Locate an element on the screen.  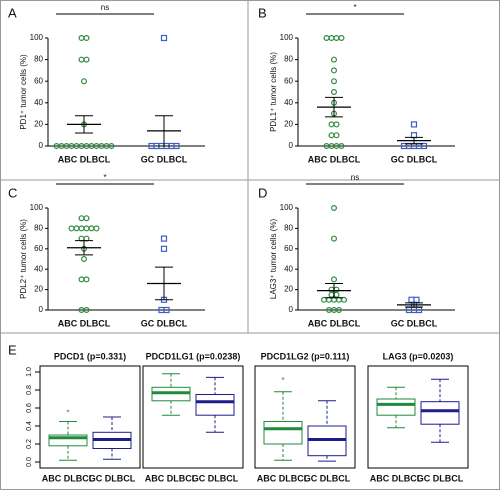
plot-title: PDCD1 (p=0.331) is located at coordinates (90, 356).